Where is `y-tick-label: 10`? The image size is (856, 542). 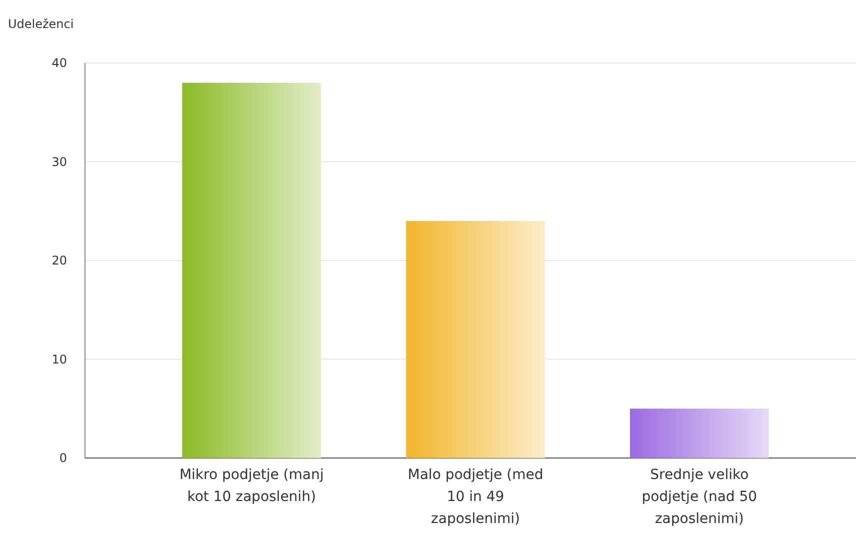
y-tick-label: 10 is located at coordinates (59, 359).